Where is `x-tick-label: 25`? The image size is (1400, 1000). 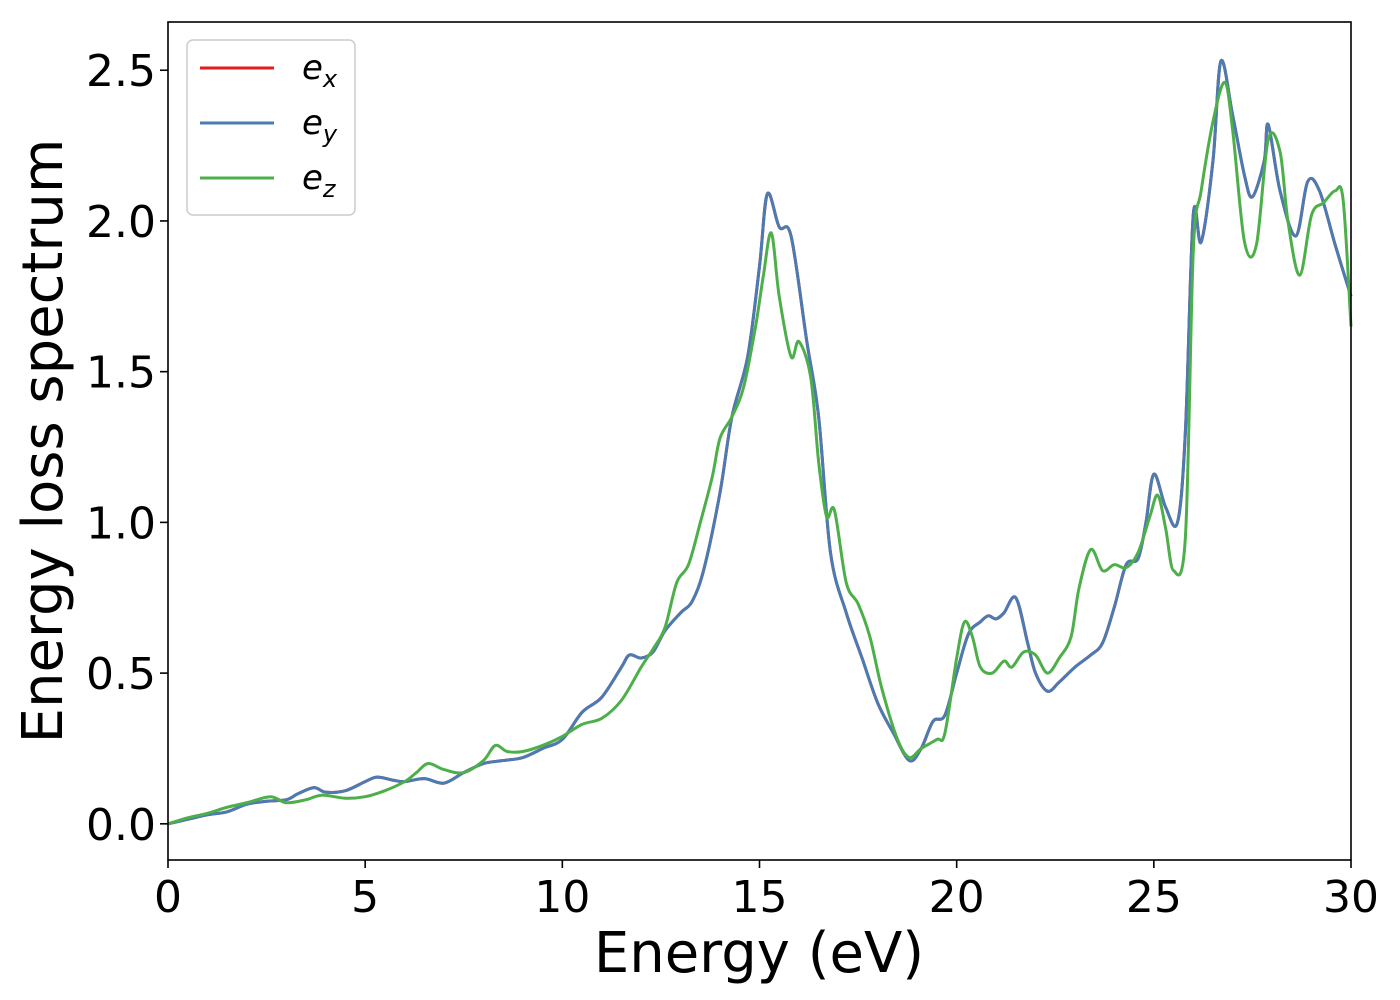
x-tick-label: 25 is located at coordinates (1154, 897).